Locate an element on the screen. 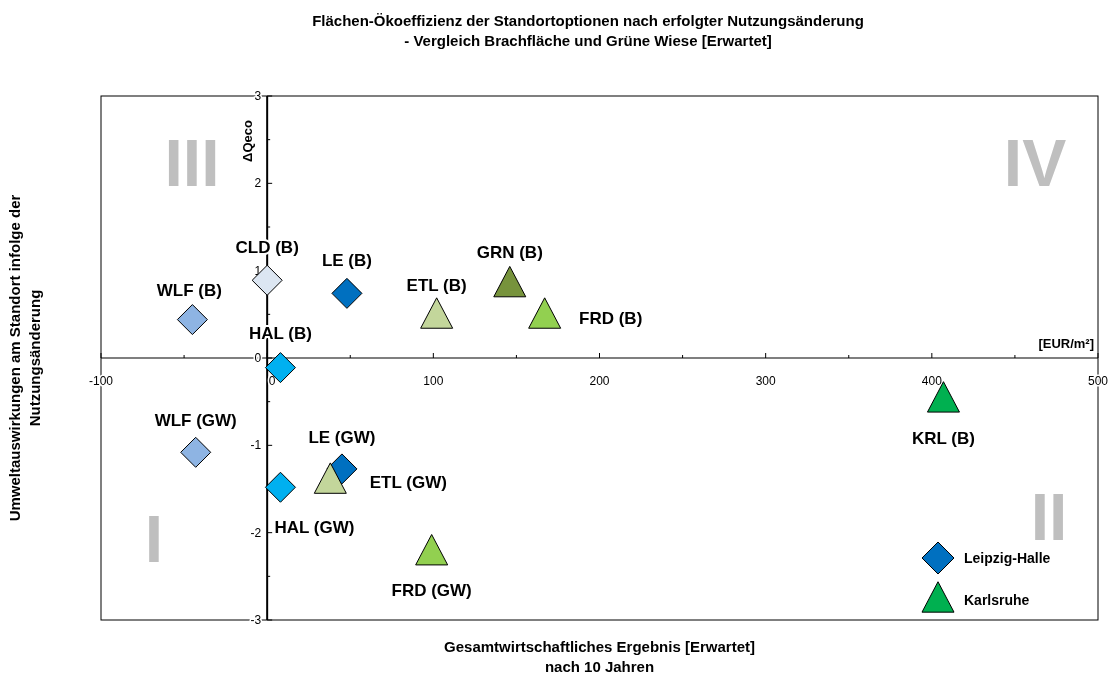  annotation: WLF (GW) is located at coordinates (195, 421).